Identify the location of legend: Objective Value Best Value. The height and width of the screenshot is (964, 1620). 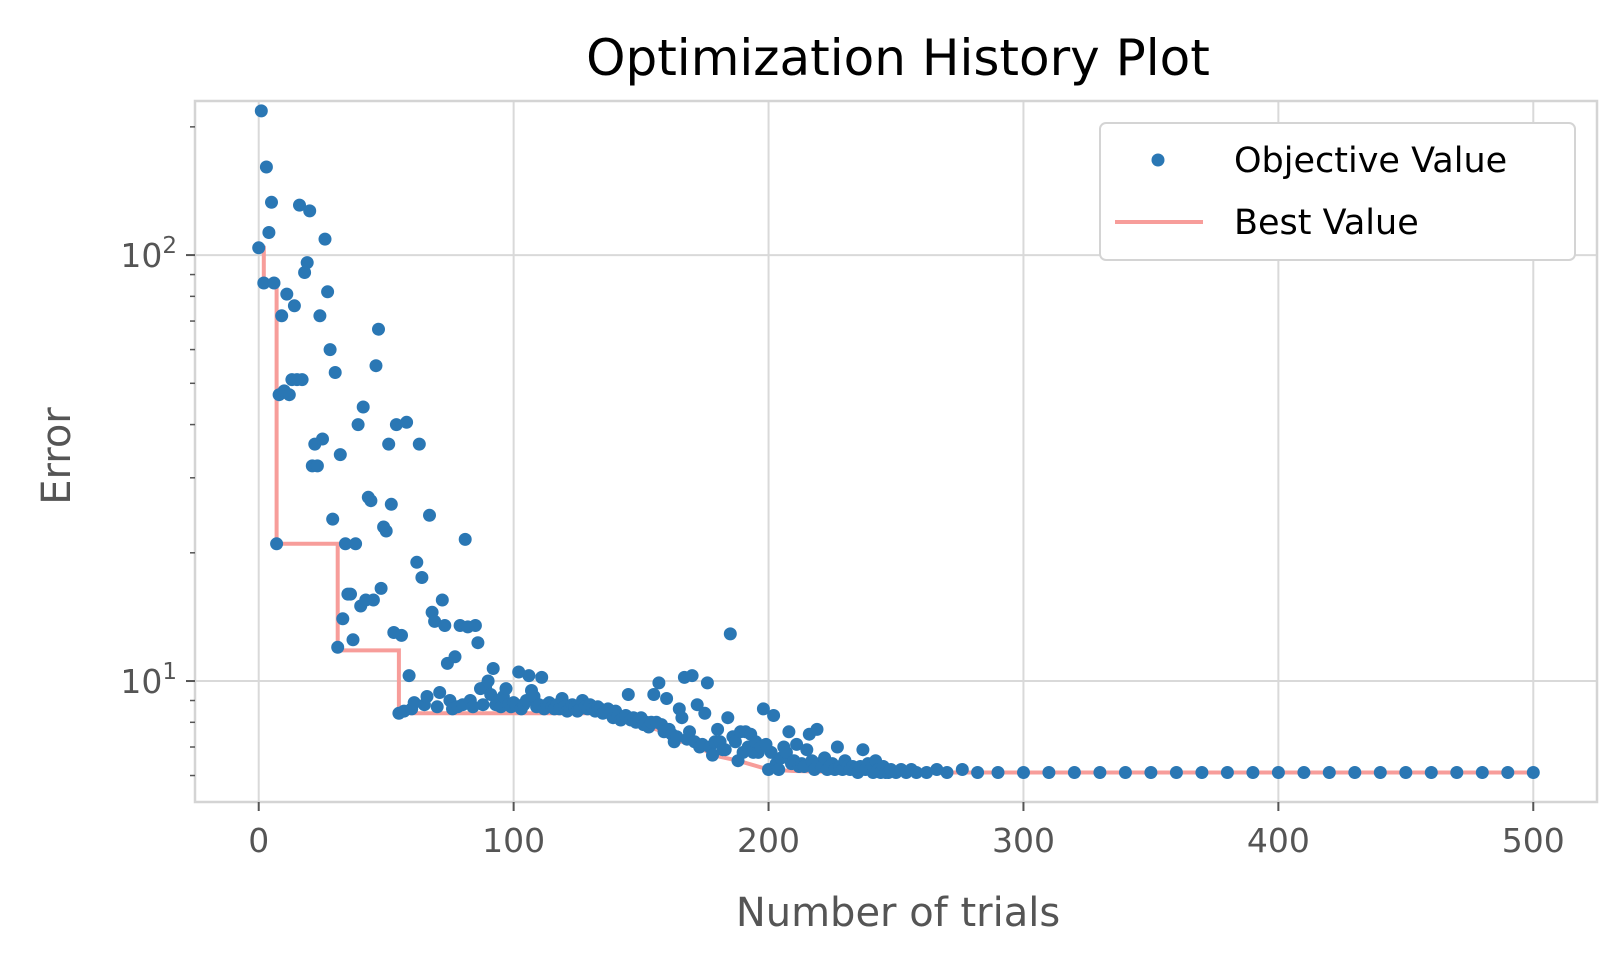
(1337, 191).